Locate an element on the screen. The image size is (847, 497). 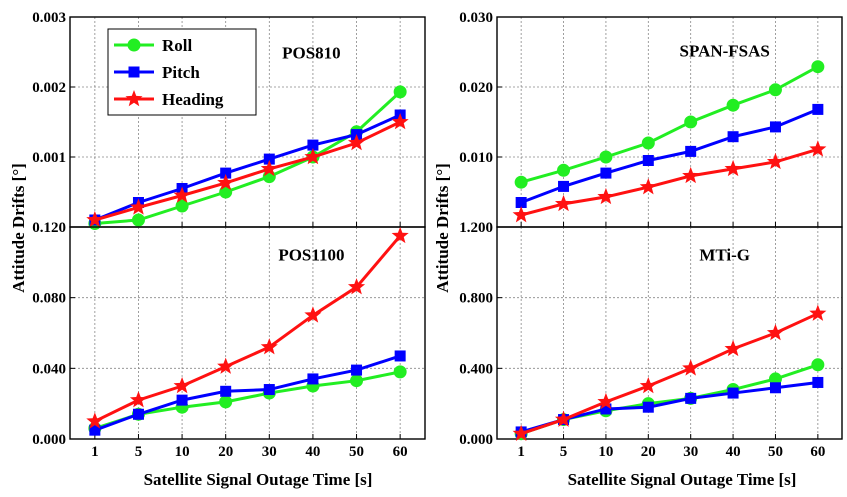
legend: Roll Pitch Heading is located at coordinates (182, 72).